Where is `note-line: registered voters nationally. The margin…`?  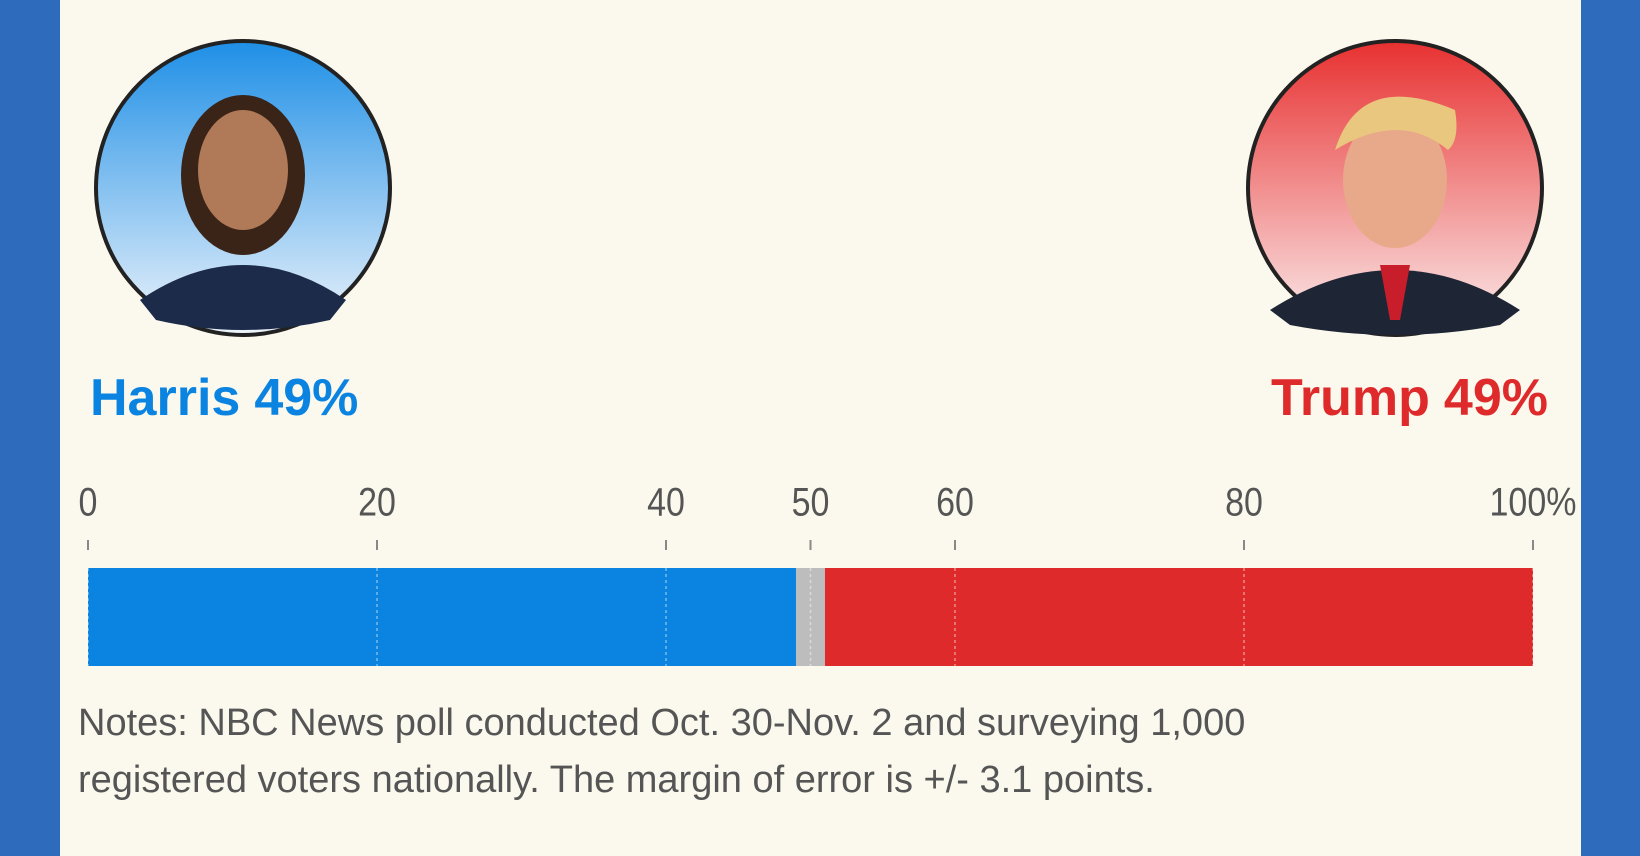 note-line: registered voters nationally. The margin… is located at coordinates (616, 780).